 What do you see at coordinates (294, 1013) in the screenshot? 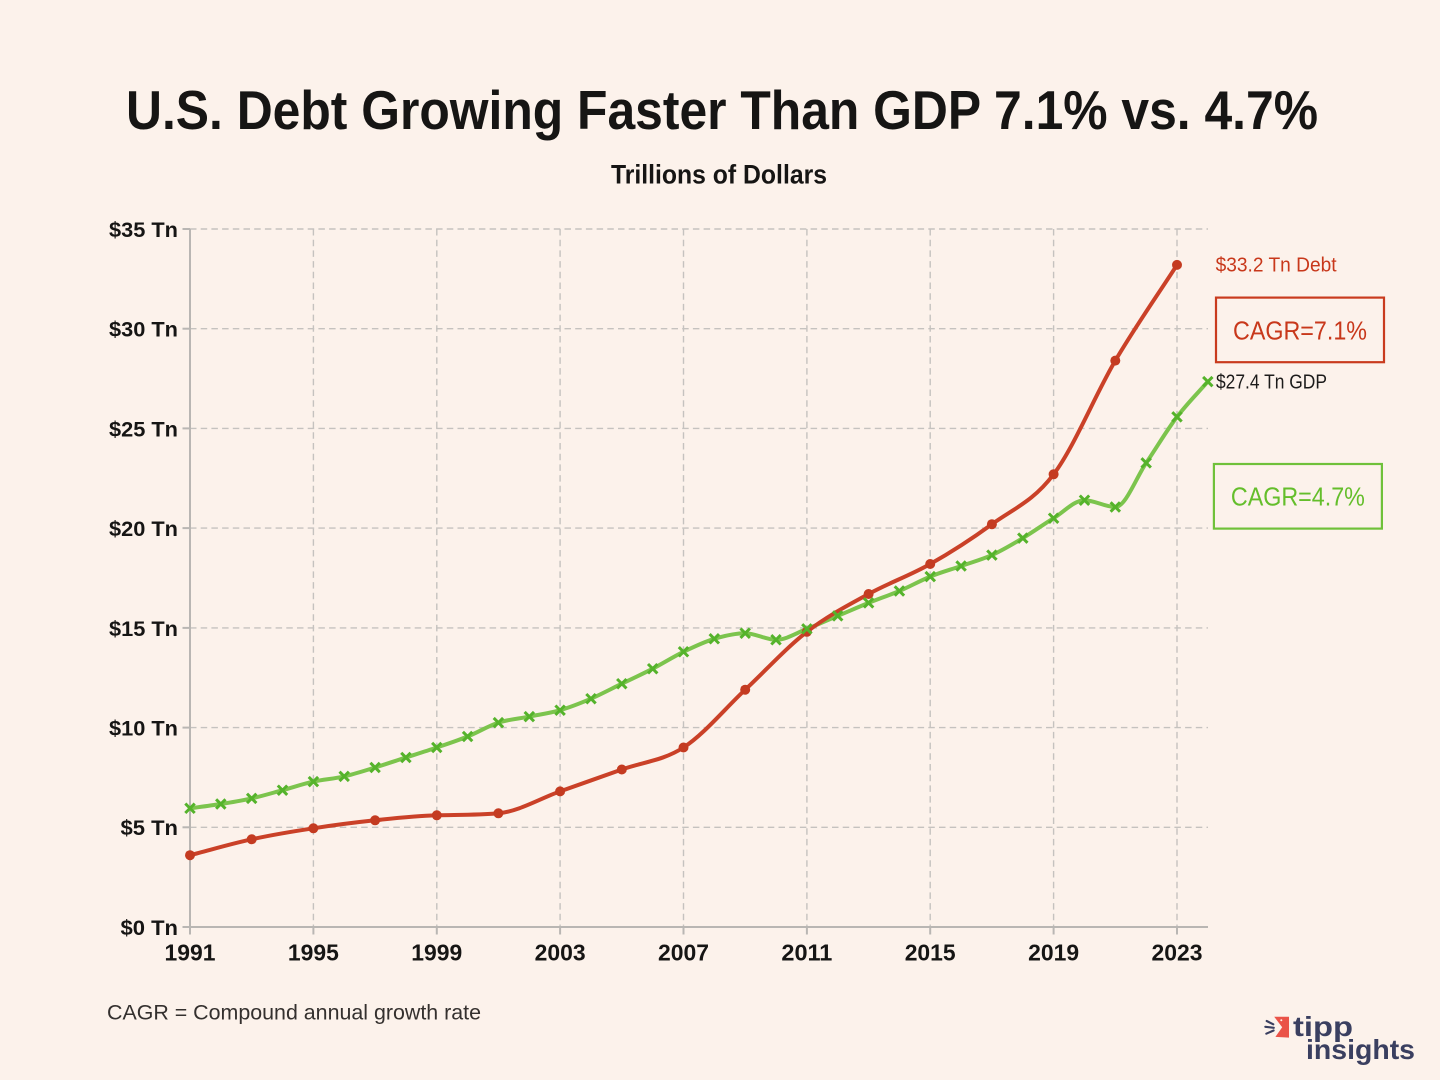
I see `svg-text:CAGR = Compound annual growth: CAGR = Compound annual growth rate` at bounding box center [294, 1013].